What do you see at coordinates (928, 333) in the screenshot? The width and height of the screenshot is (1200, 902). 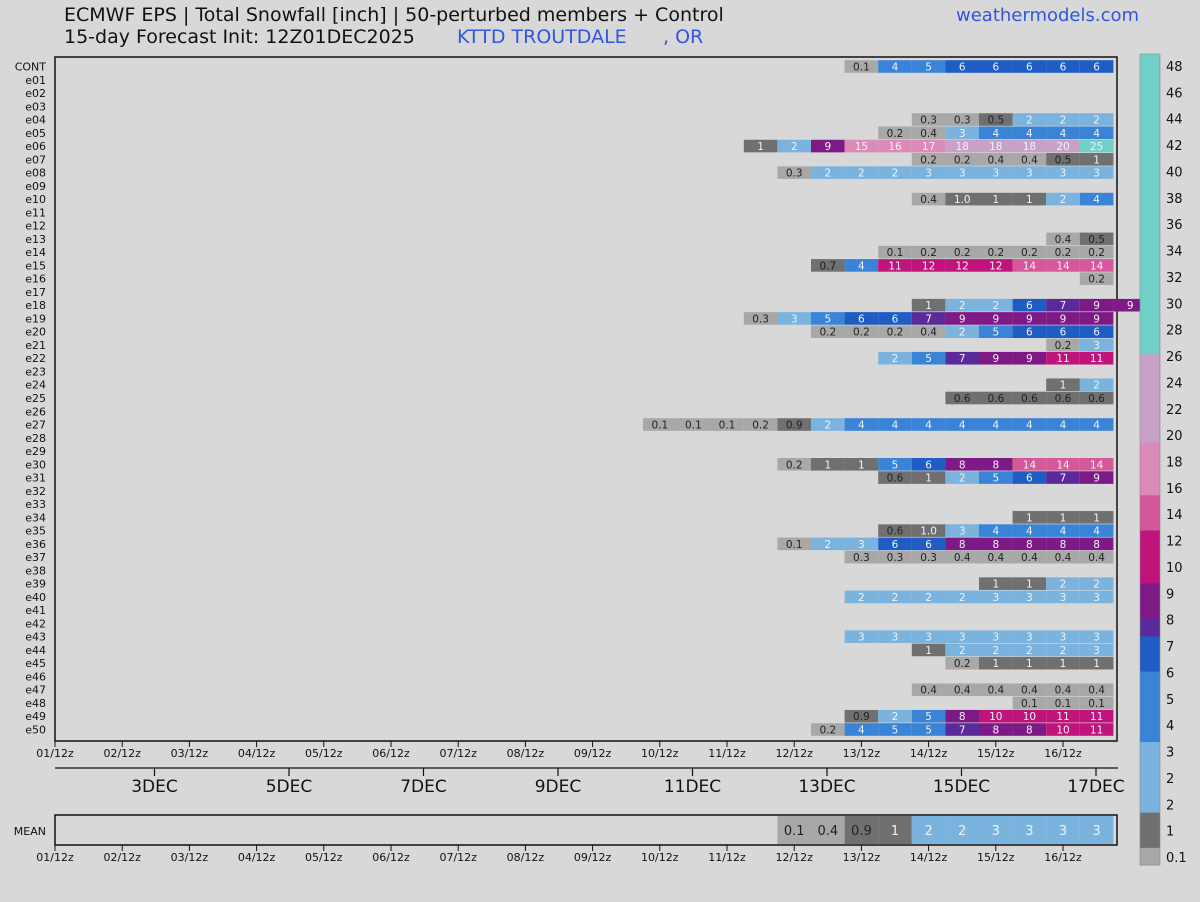 I see `cell-value-e20: 0.4` at bounding box center [928, 333].